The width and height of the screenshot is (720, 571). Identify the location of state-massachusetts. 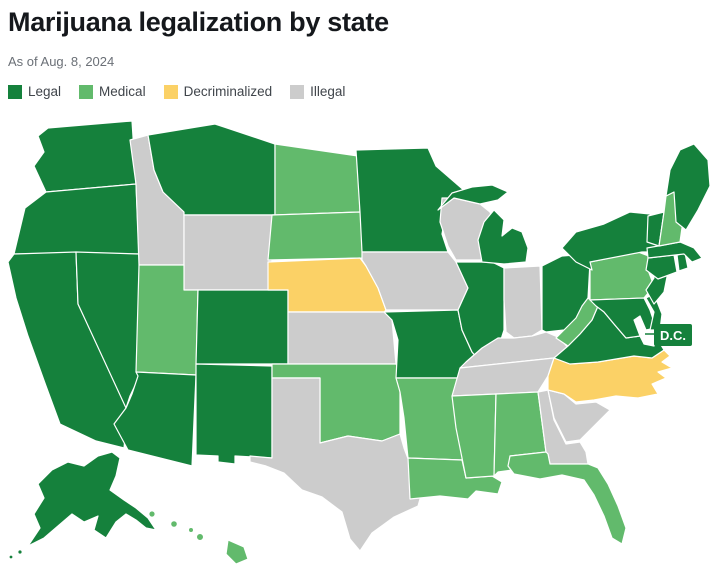
(674, 252).